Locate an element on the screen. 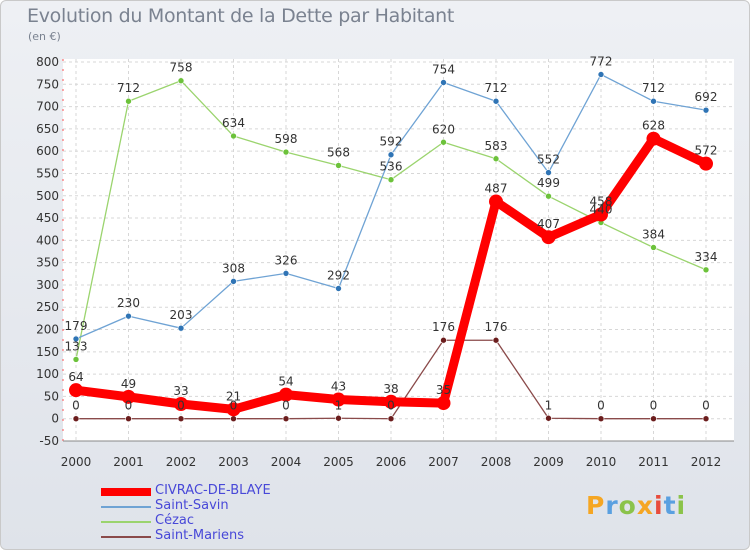  data-label-CIVRAC-DE-BLAYE: 572 is located at coordinates (706, 151).